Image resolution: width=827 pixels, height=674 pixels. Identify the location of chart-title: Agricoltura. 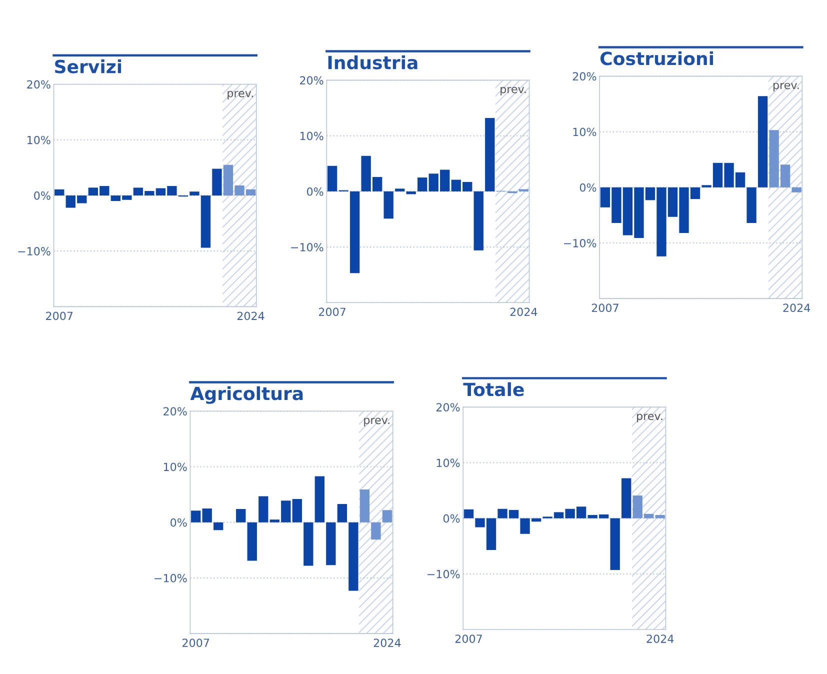
(246, 395).